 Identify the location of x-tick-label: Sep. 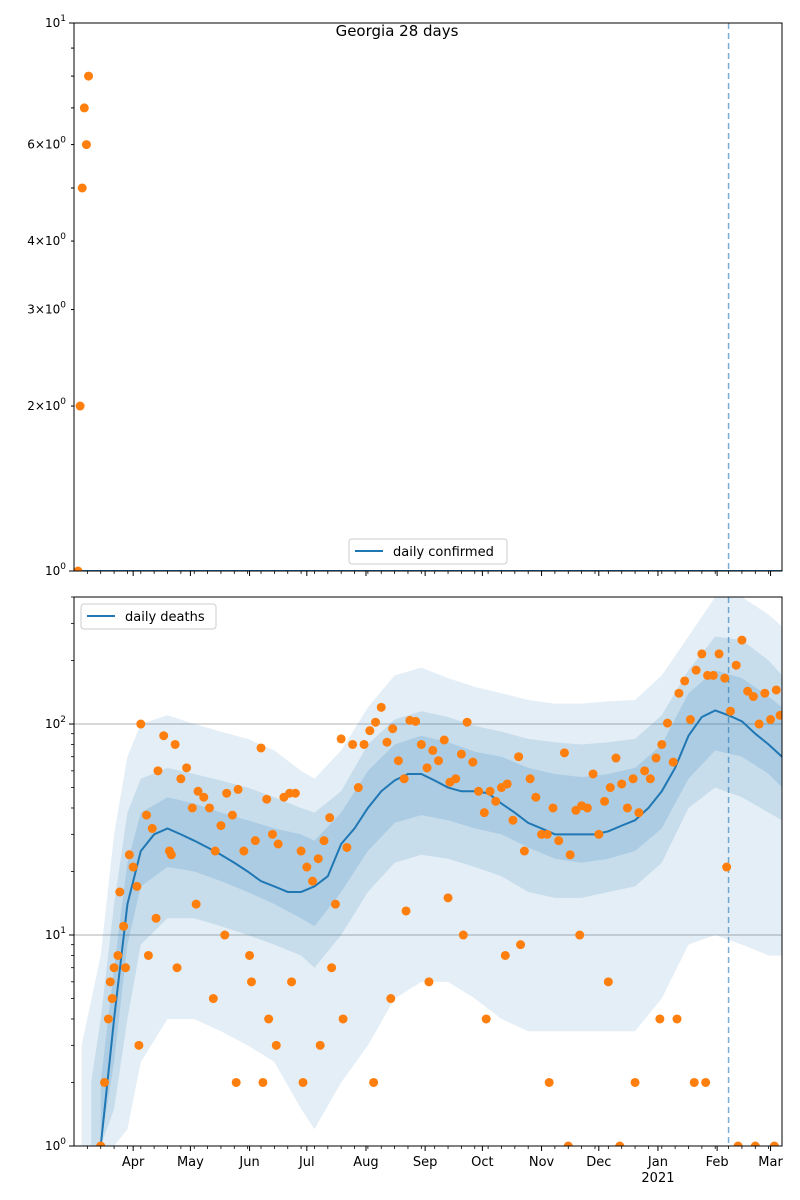
(425, 1162).